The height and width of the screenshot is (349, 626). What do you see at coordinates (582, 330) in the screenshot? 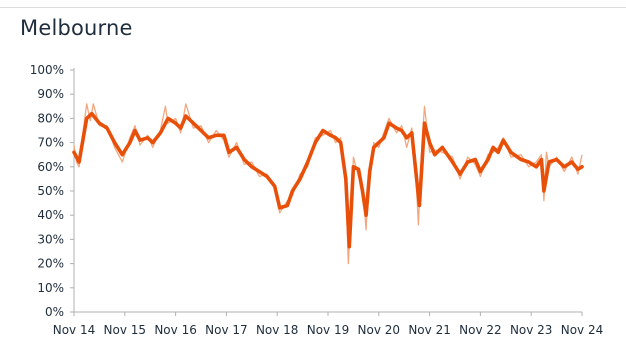
I see `x-tick-label: Nov 24` at bounding box center [582, 330].